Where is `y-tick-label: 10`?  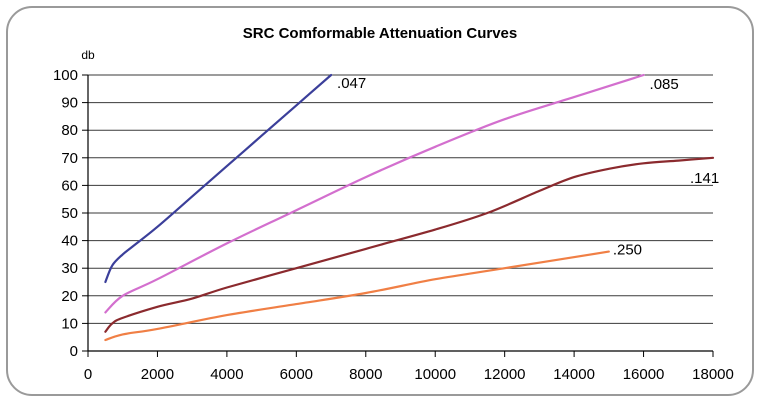 y-tick-label: 10 is located at coordinates (69, 323).